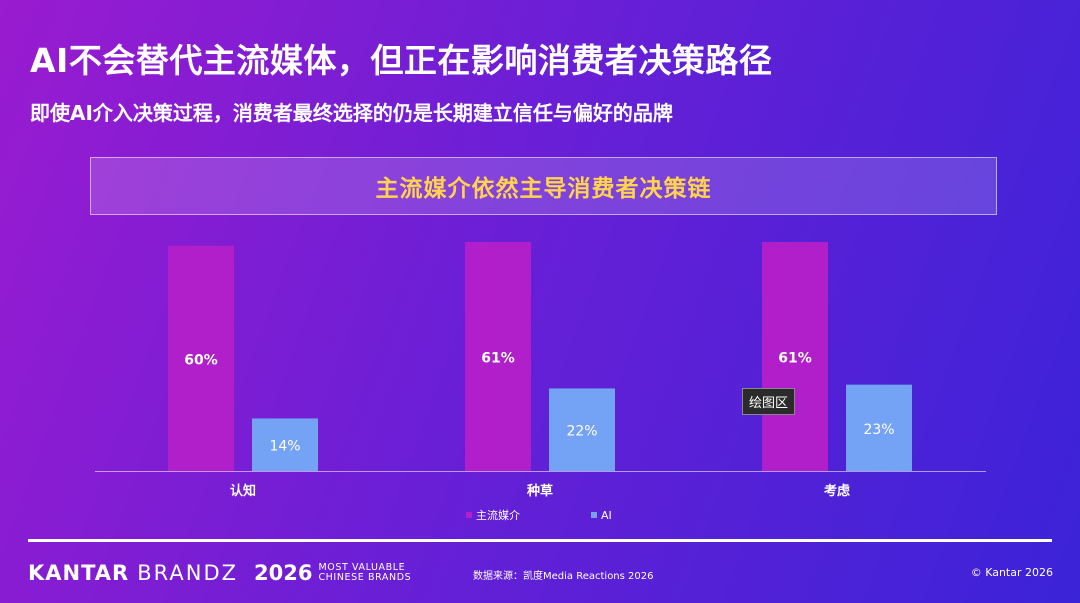  Describe the element at coordinates (79, 573) in the screenshot. I see `brand-kantar: KANTAR` at that location.